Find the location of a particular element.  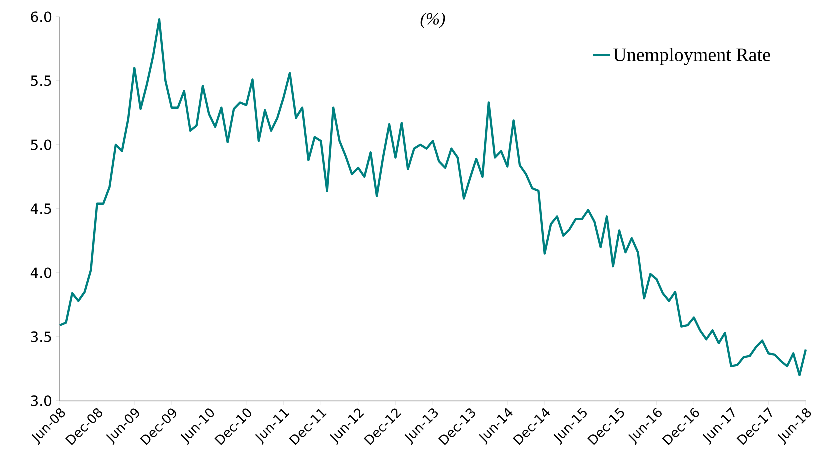

legend-label: Unemployment Rate is located at coordinates (692, 57).